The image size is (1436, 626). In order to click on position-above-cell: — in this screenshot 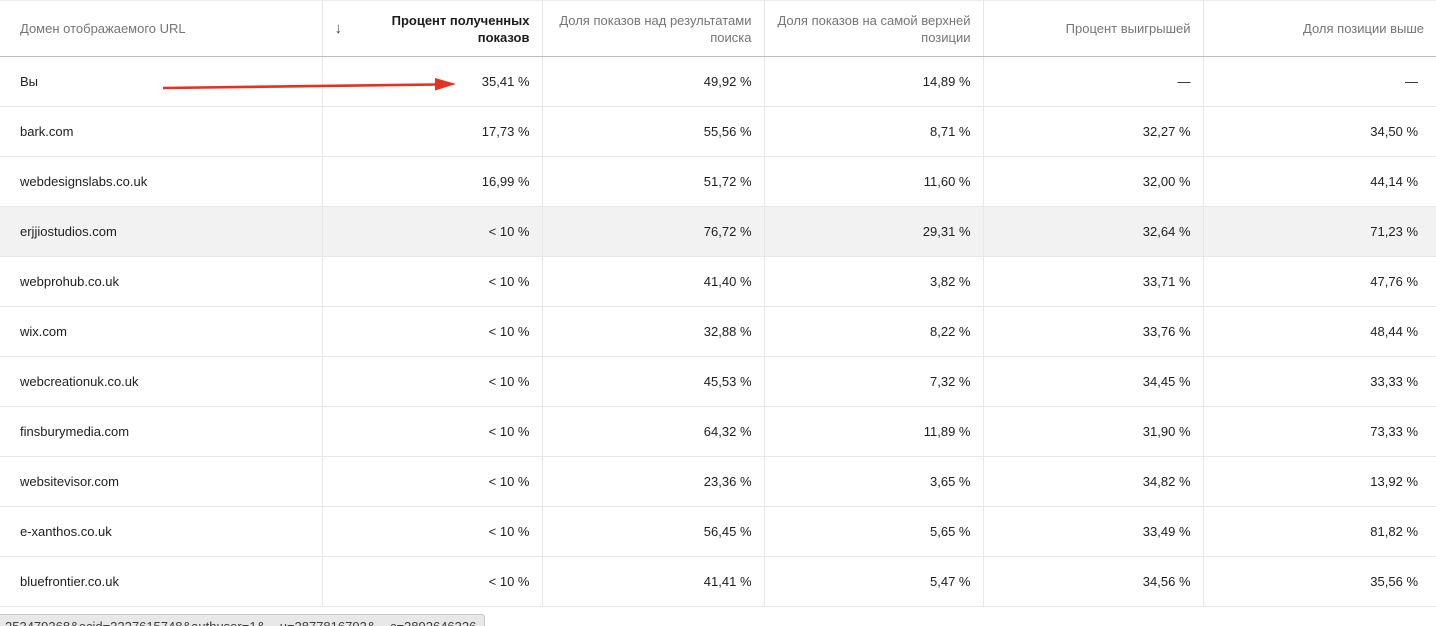, I will do `click(1319, 81)`.